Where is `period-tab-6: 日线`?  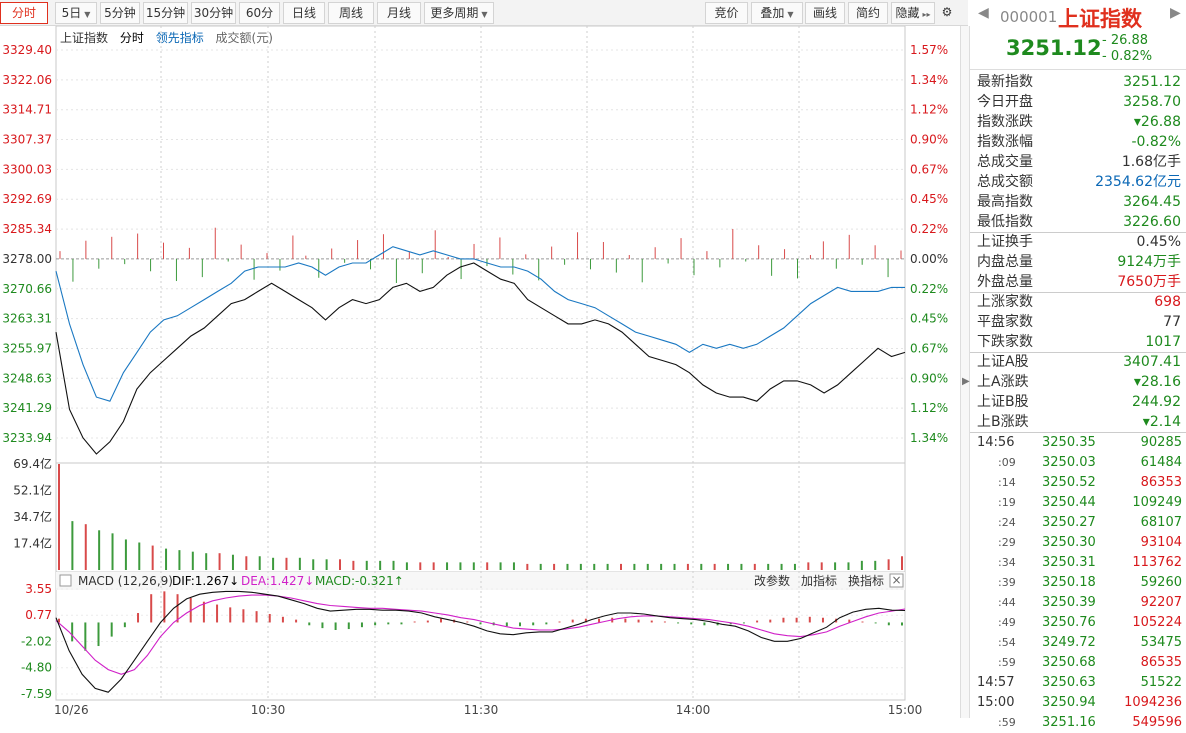
period-tab-6: 日线 is located at coordinates (304, 13).